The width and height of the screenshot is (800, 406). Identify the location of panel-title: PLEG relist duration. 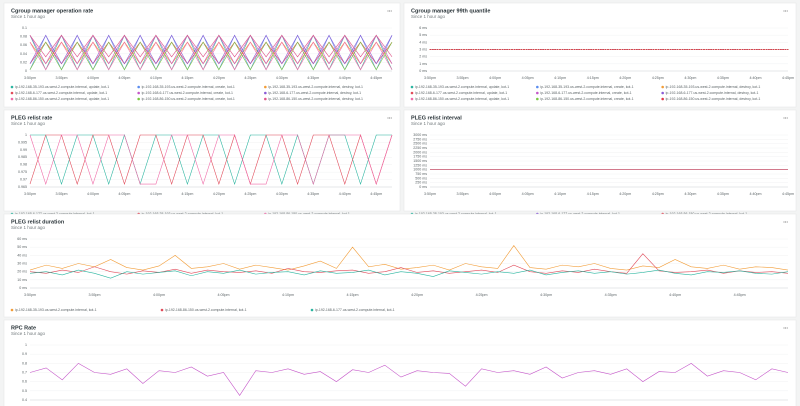
(38, 222).